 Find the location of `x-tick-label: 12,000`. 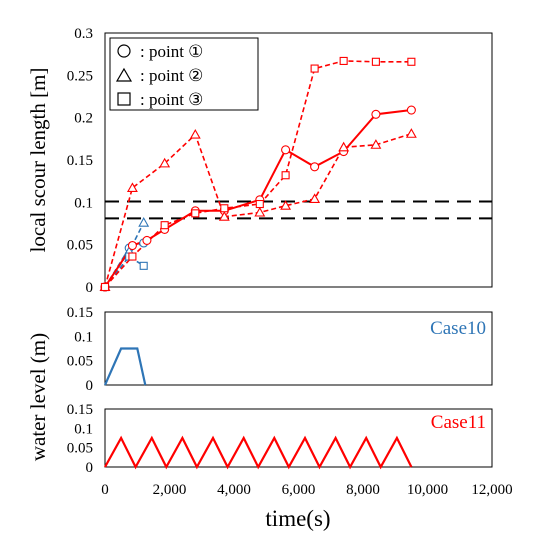

x-tick-label: 12,000 is located at coordinates (491, 490).